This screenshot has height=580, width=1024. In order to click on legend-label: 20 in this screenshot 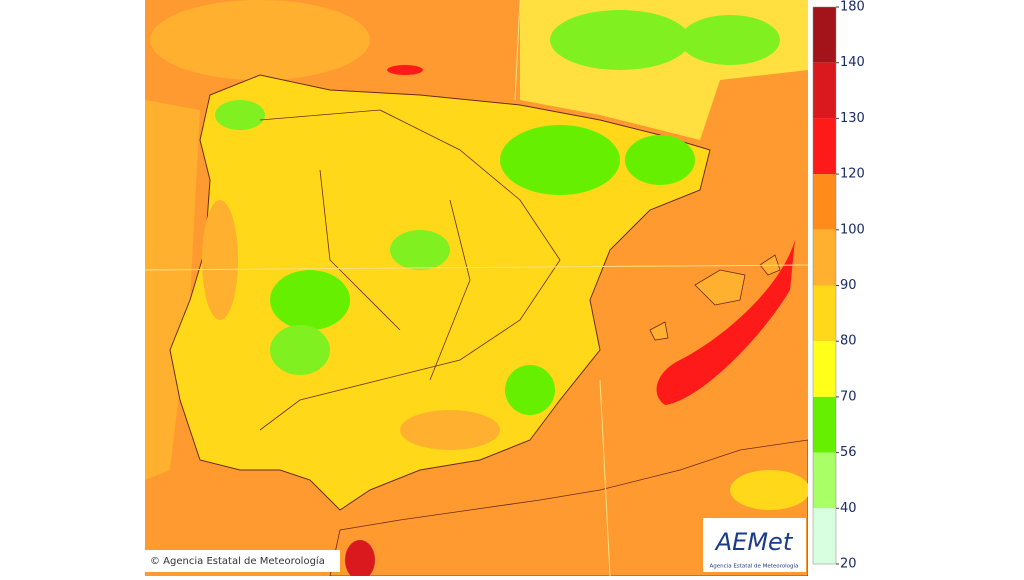, I will do `click(848, 564)`.